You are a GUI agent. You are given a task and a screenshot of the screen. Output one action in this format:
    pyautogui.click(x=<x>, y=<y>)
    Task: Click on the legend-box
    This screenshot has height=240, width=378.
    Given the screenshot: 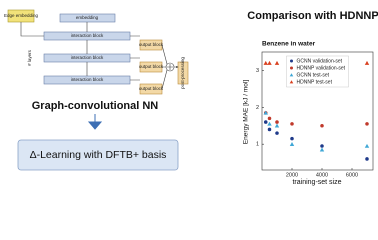 What is the action you would take?
    pyautogui.click(x=317, y=71)
    